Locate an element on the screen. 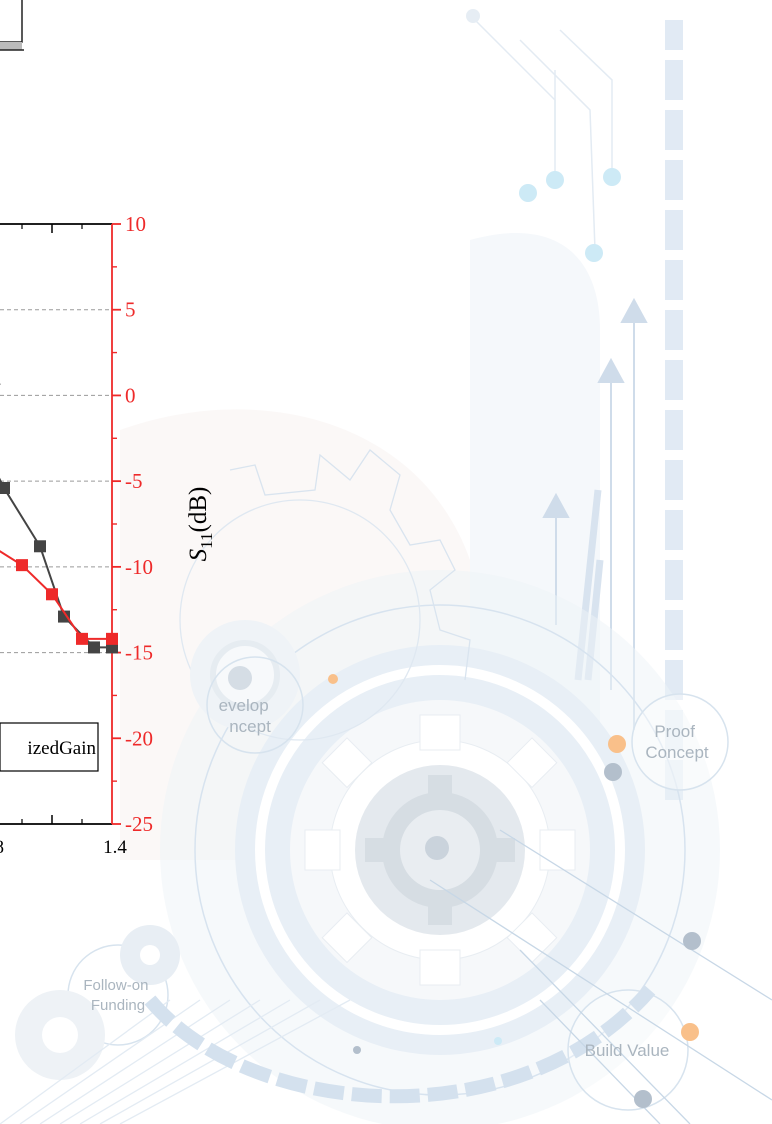 Image resolution: width=772 pixels, height=1124 pixels. series-group is located at coordinates (59, 518).